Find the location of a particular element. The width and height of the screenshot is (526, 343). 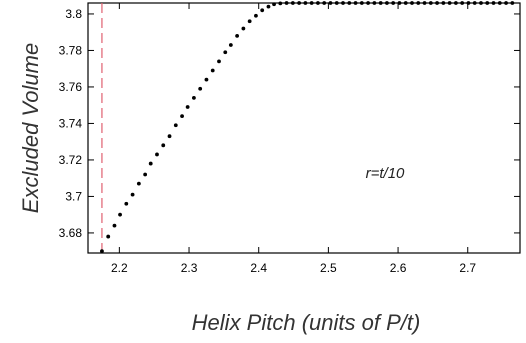

x-tick-label: 2.4 is located at coordinates (258, 268).